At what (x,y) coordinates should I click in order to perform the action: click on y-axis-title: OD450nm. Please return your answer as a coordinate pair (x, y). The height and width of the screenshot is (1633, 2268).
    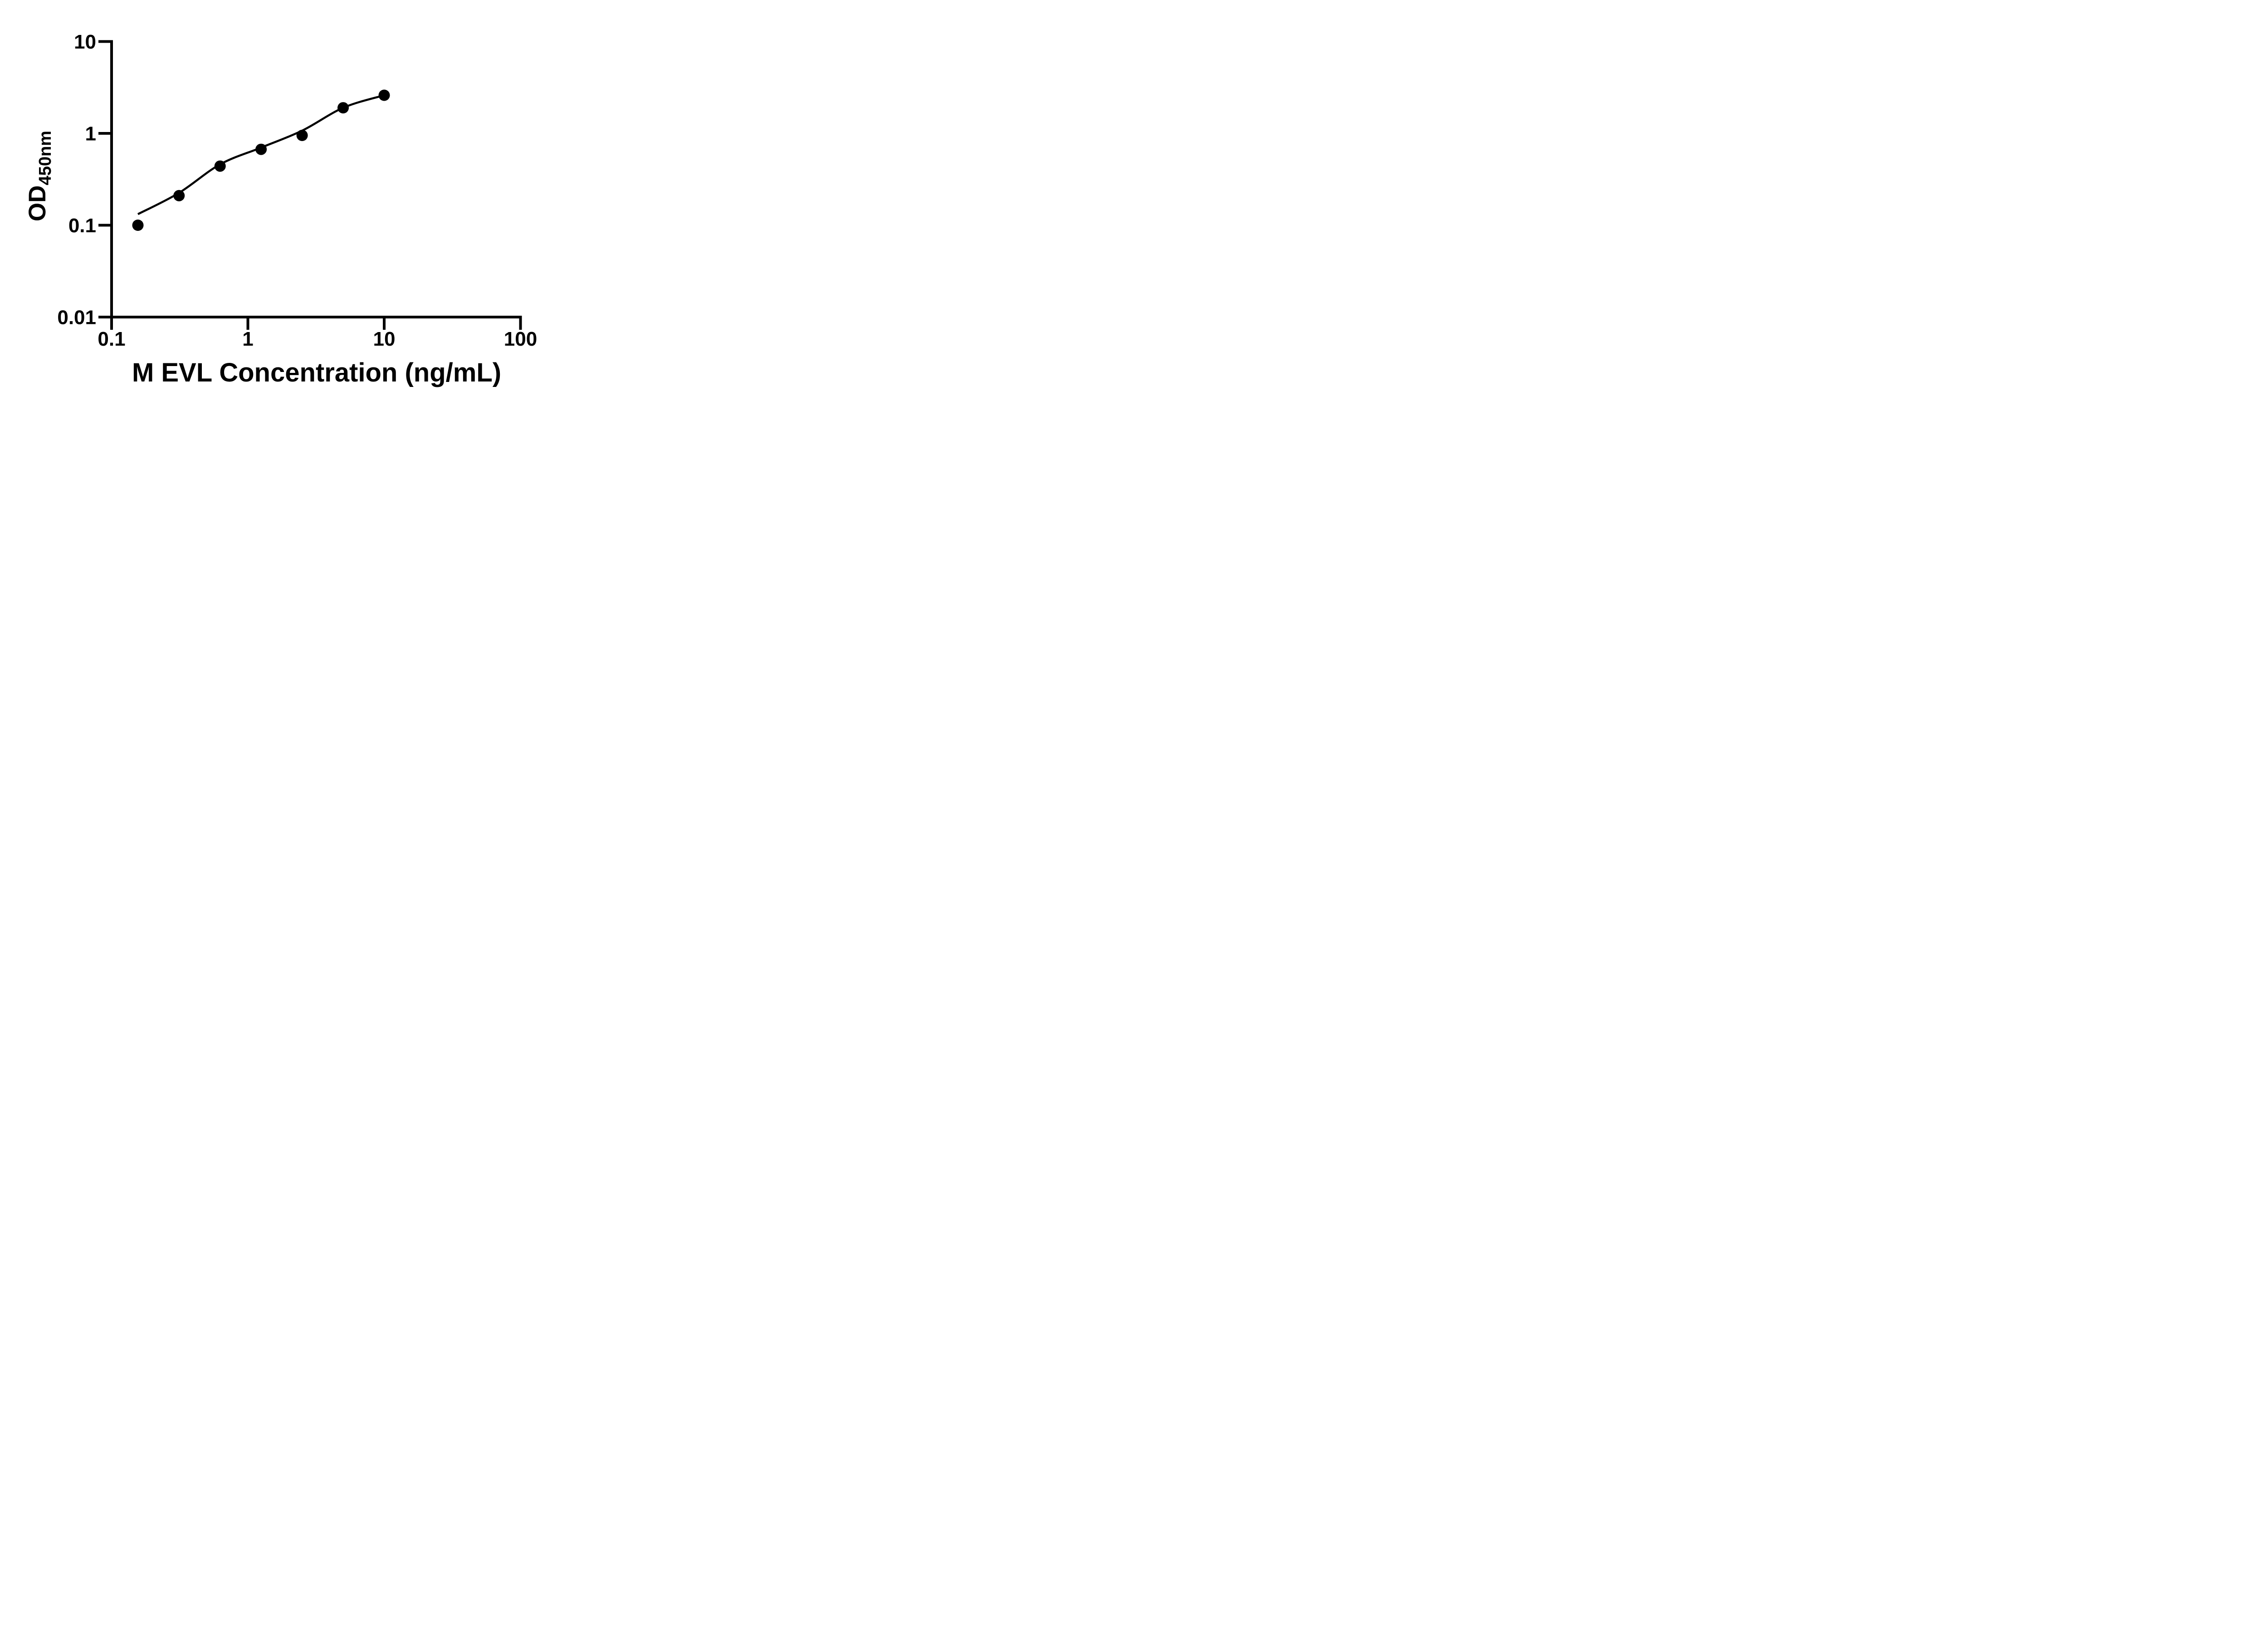
    Looking at the image, I should click on (39, 176).